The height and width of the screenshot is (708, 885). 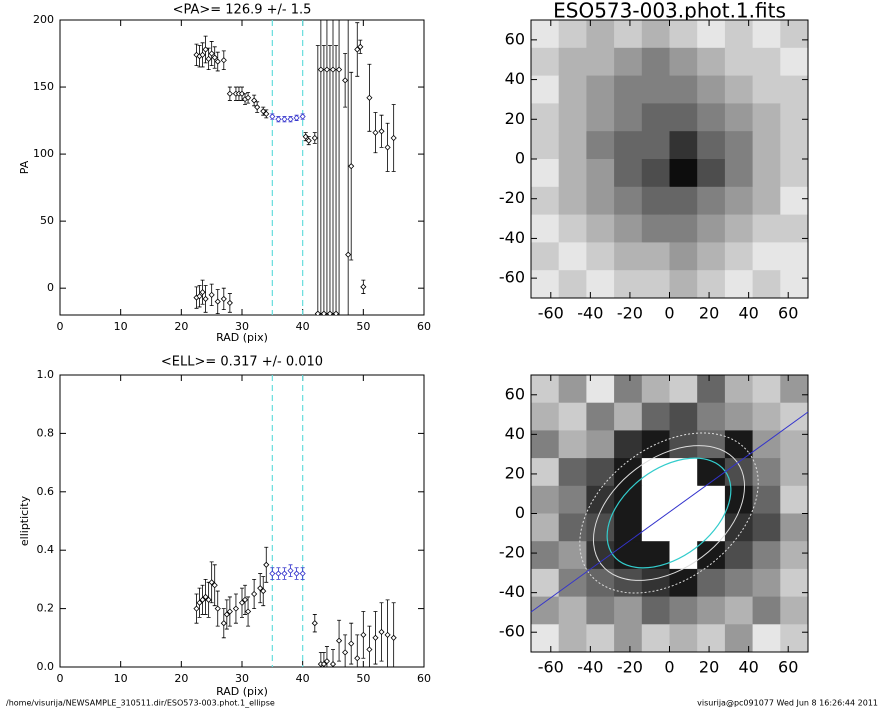 I want to click on y-tick-label: 200, so click(x=43, y=19).